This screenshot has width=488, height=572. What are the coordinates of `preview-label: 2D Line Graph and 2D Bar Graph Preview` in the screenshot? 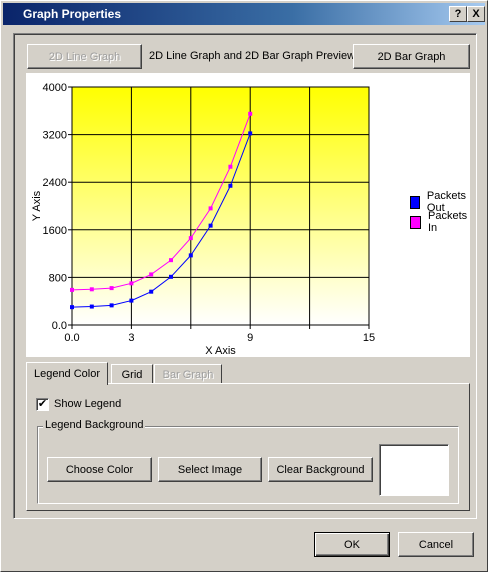 It's located at (252, 56).